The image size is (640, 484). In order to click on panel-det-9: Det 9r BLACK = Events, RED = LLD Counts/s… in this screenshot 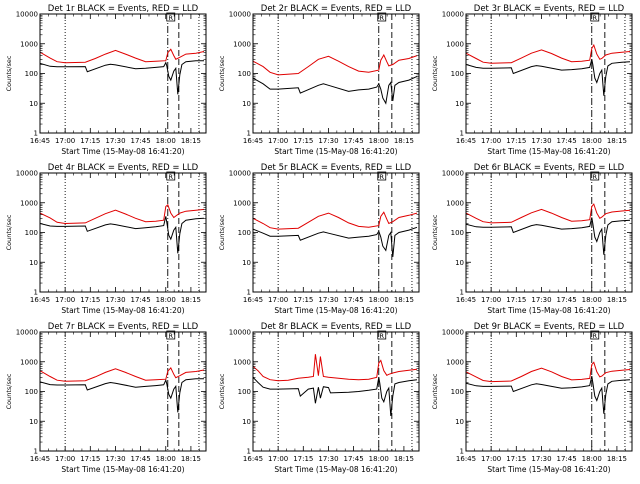, I will do `click(532, 398)`.